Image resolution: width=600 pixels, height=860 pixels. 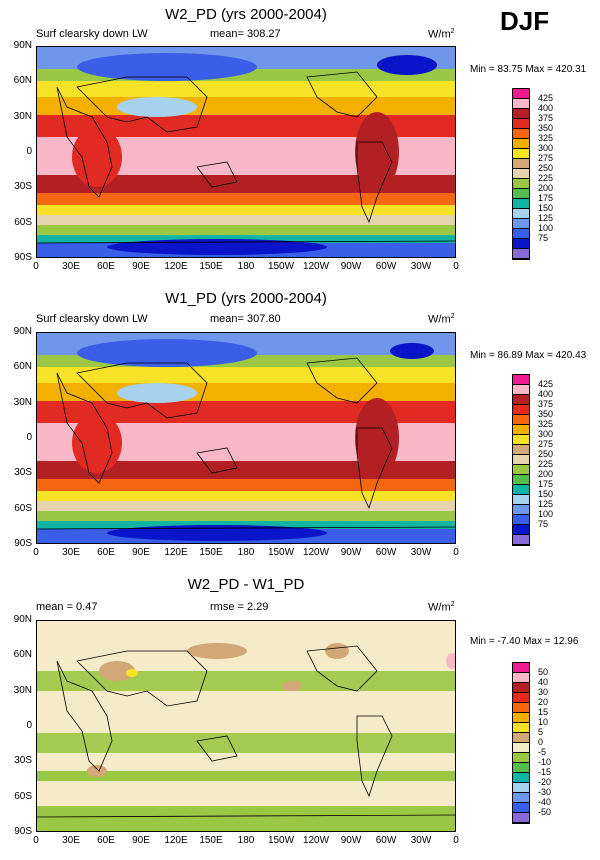 What do you see at coordinates (441, 319) in the screenshot?
I see `panel-2-units: W/m2` at bounding box center [441, 319].